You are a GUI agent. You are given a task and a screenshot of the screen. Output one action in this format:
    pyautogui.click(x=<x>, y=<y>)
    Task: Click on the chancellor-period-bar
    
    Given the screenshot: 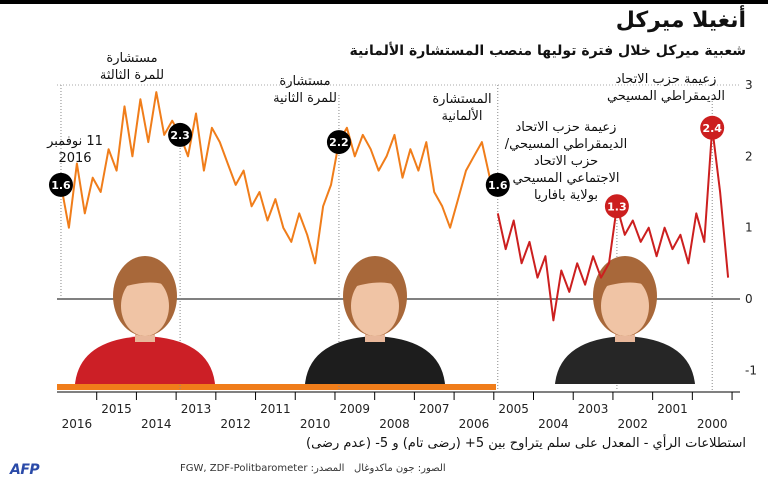 What is the action you would take?
    pyautogui.click(x=276, y=387)
    